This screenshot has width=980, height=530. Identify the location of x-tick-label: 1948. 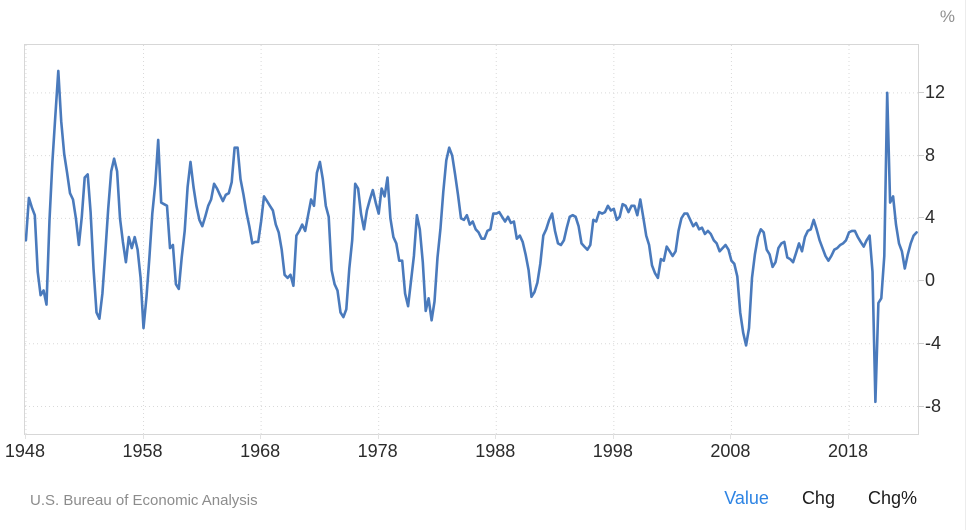
(24, 451).